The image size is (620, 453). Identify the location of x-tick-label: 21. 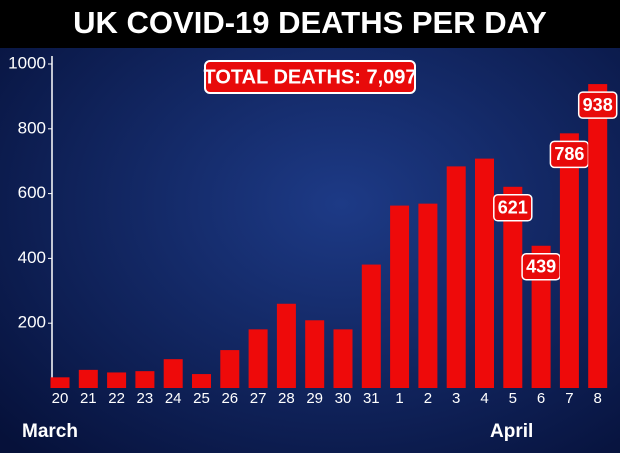
(88, 398).